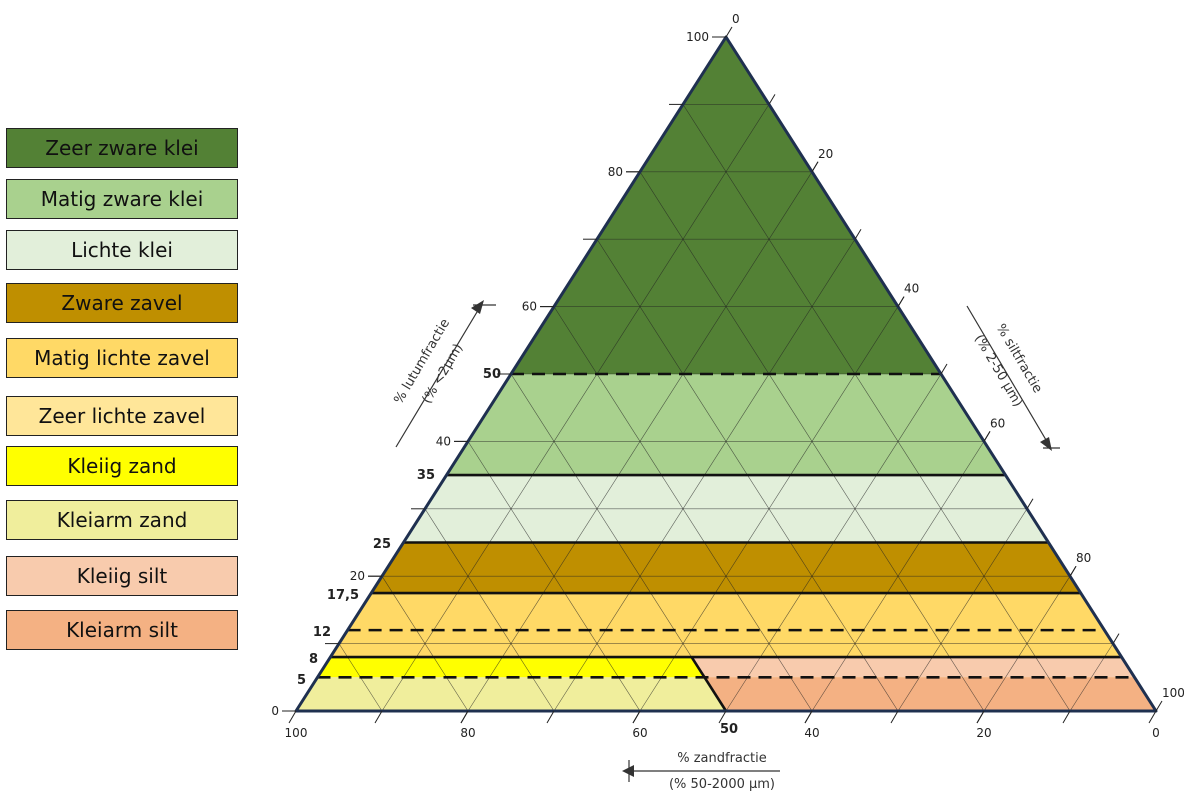  What do you see at coordinates (726, 567) in the screenshot?
I see `band-clay-17.5-25` at bounding box center [726, 567].